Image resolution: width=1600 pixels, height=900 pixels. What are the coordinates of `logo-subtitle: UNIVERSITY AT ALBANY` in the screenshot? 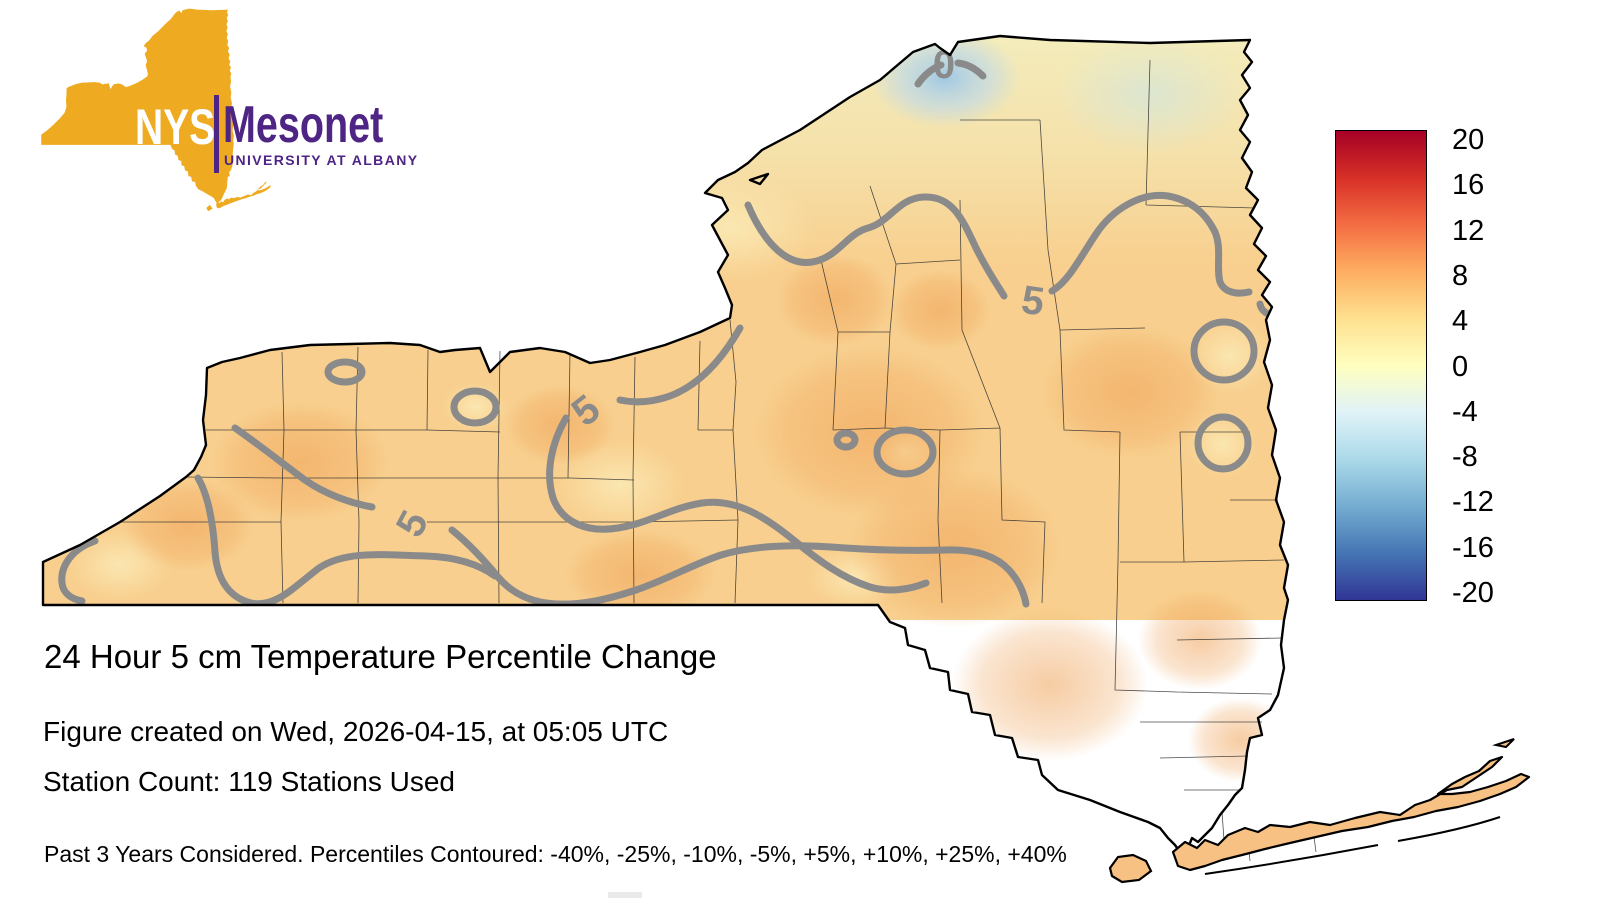 It's located at (321, 160).